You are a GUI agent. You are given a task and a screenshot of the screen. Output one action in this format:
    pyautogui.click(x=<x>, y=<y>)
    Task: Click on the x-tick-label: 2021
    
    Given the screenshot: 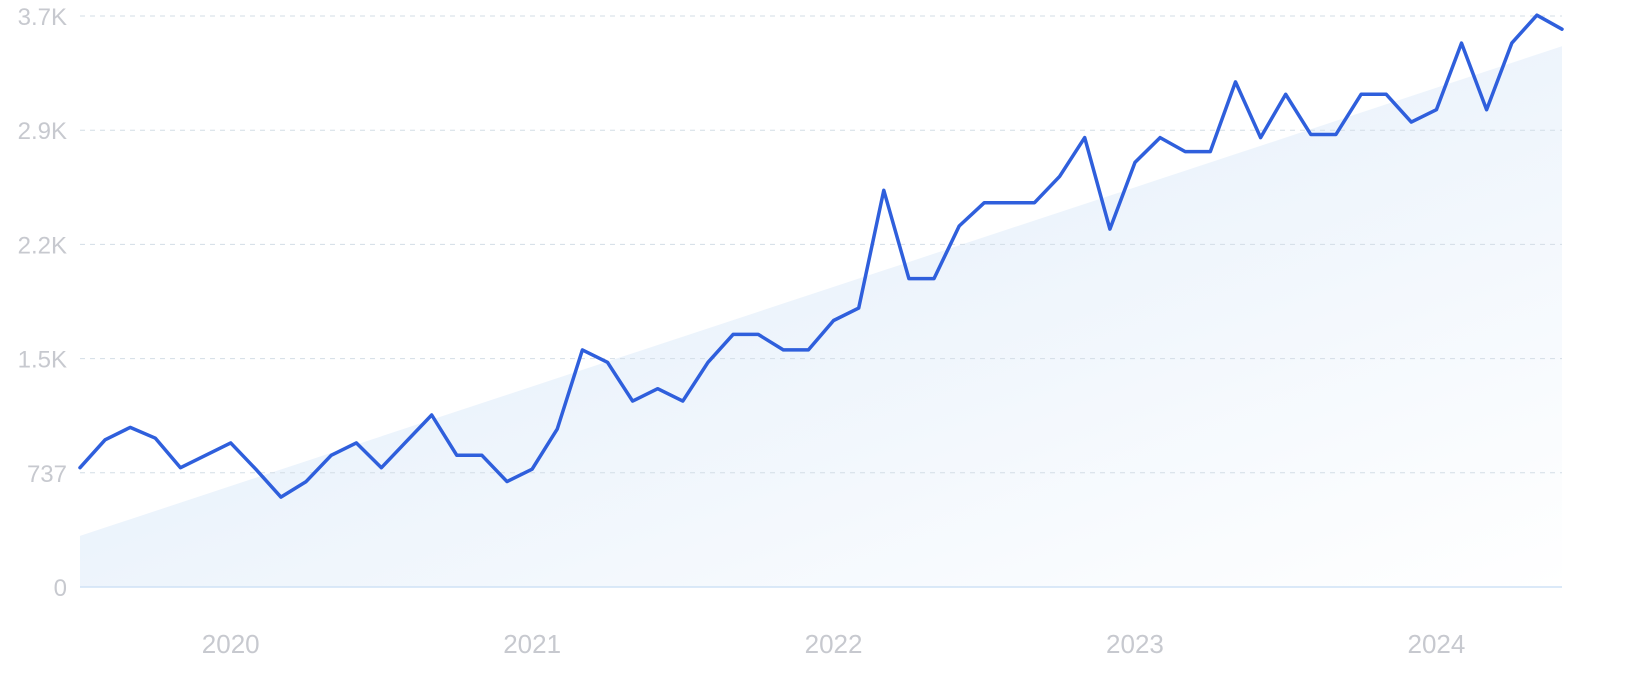 What is the action you would take?
    pyautogui.click(x=532, y=644)
    